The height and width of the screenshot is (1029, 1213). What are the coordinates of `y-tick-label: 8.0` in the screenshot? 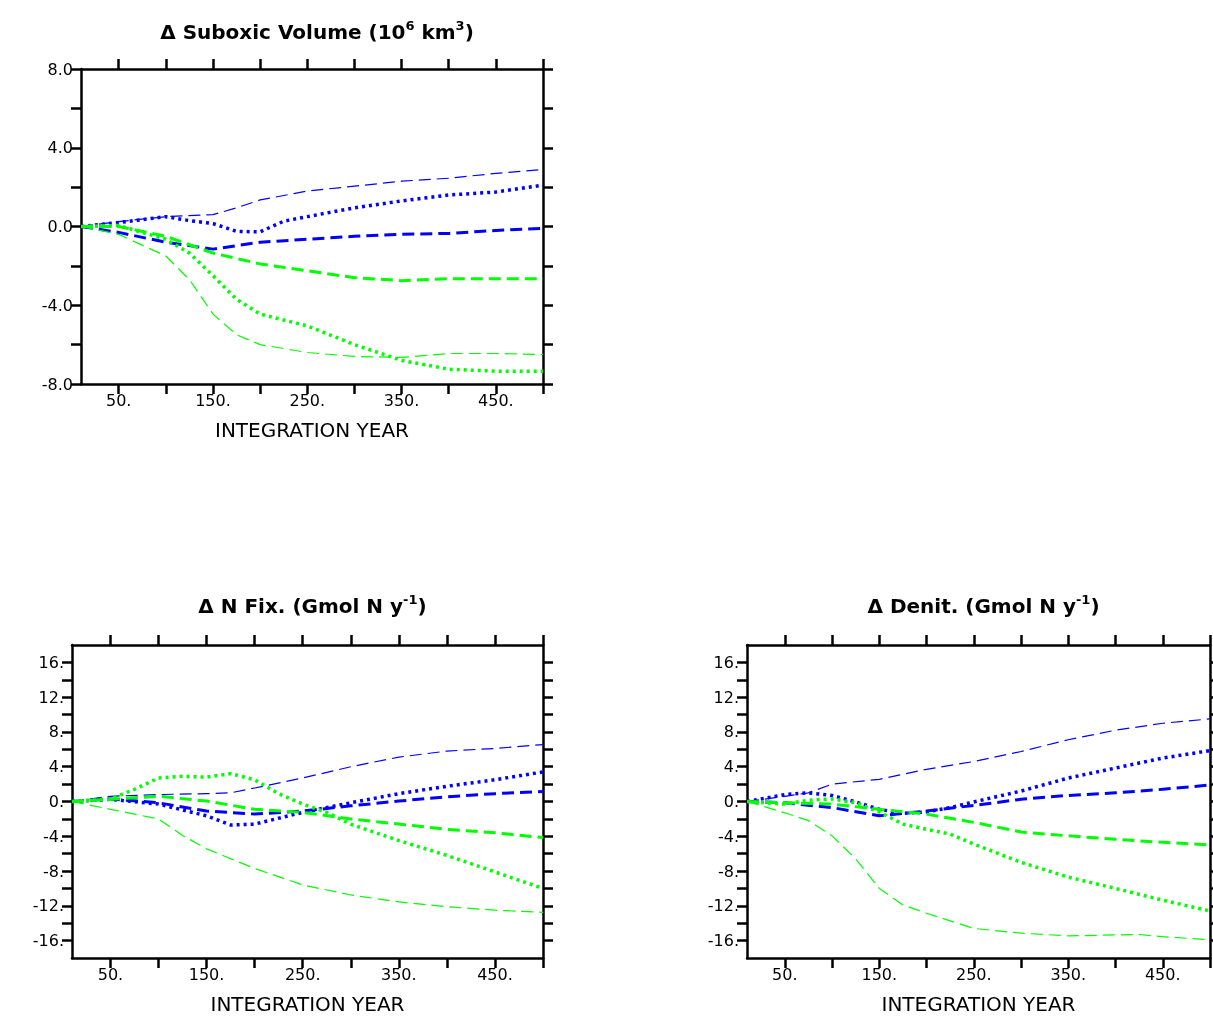 It's located at (60, 69).